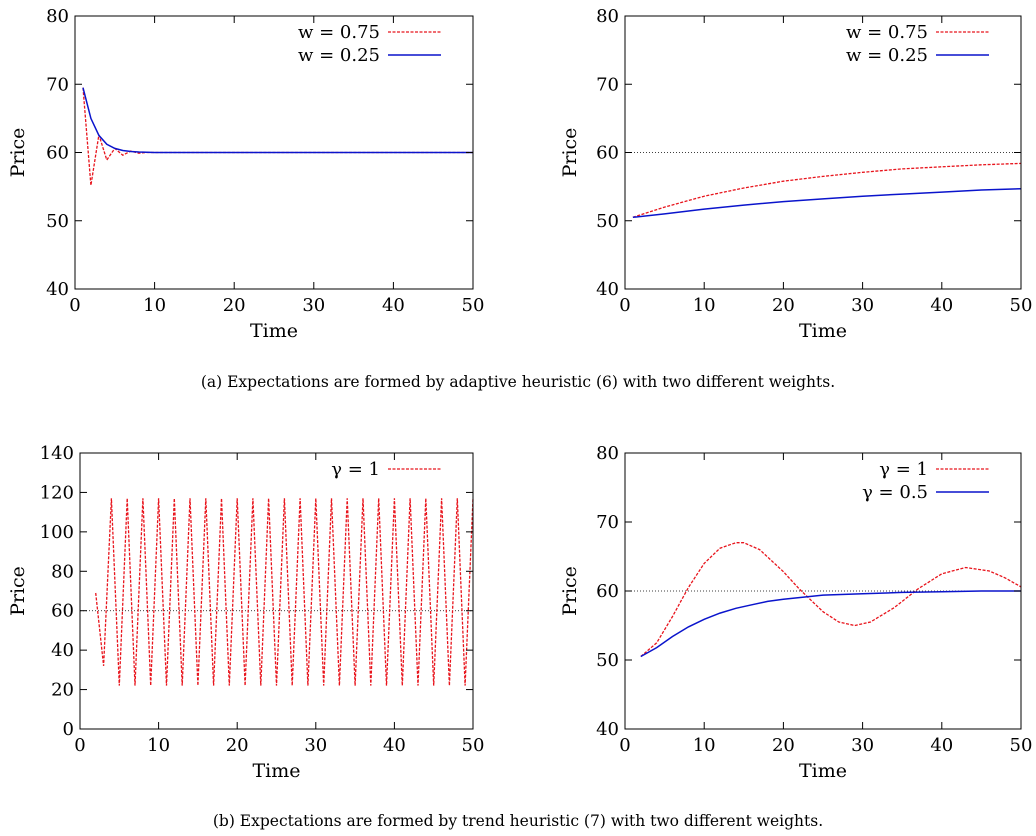 The image size is (1036, 836). Describe the element at coordinates (62, 690) in the screenshot. I see `y-tick-label: 20` at that location.